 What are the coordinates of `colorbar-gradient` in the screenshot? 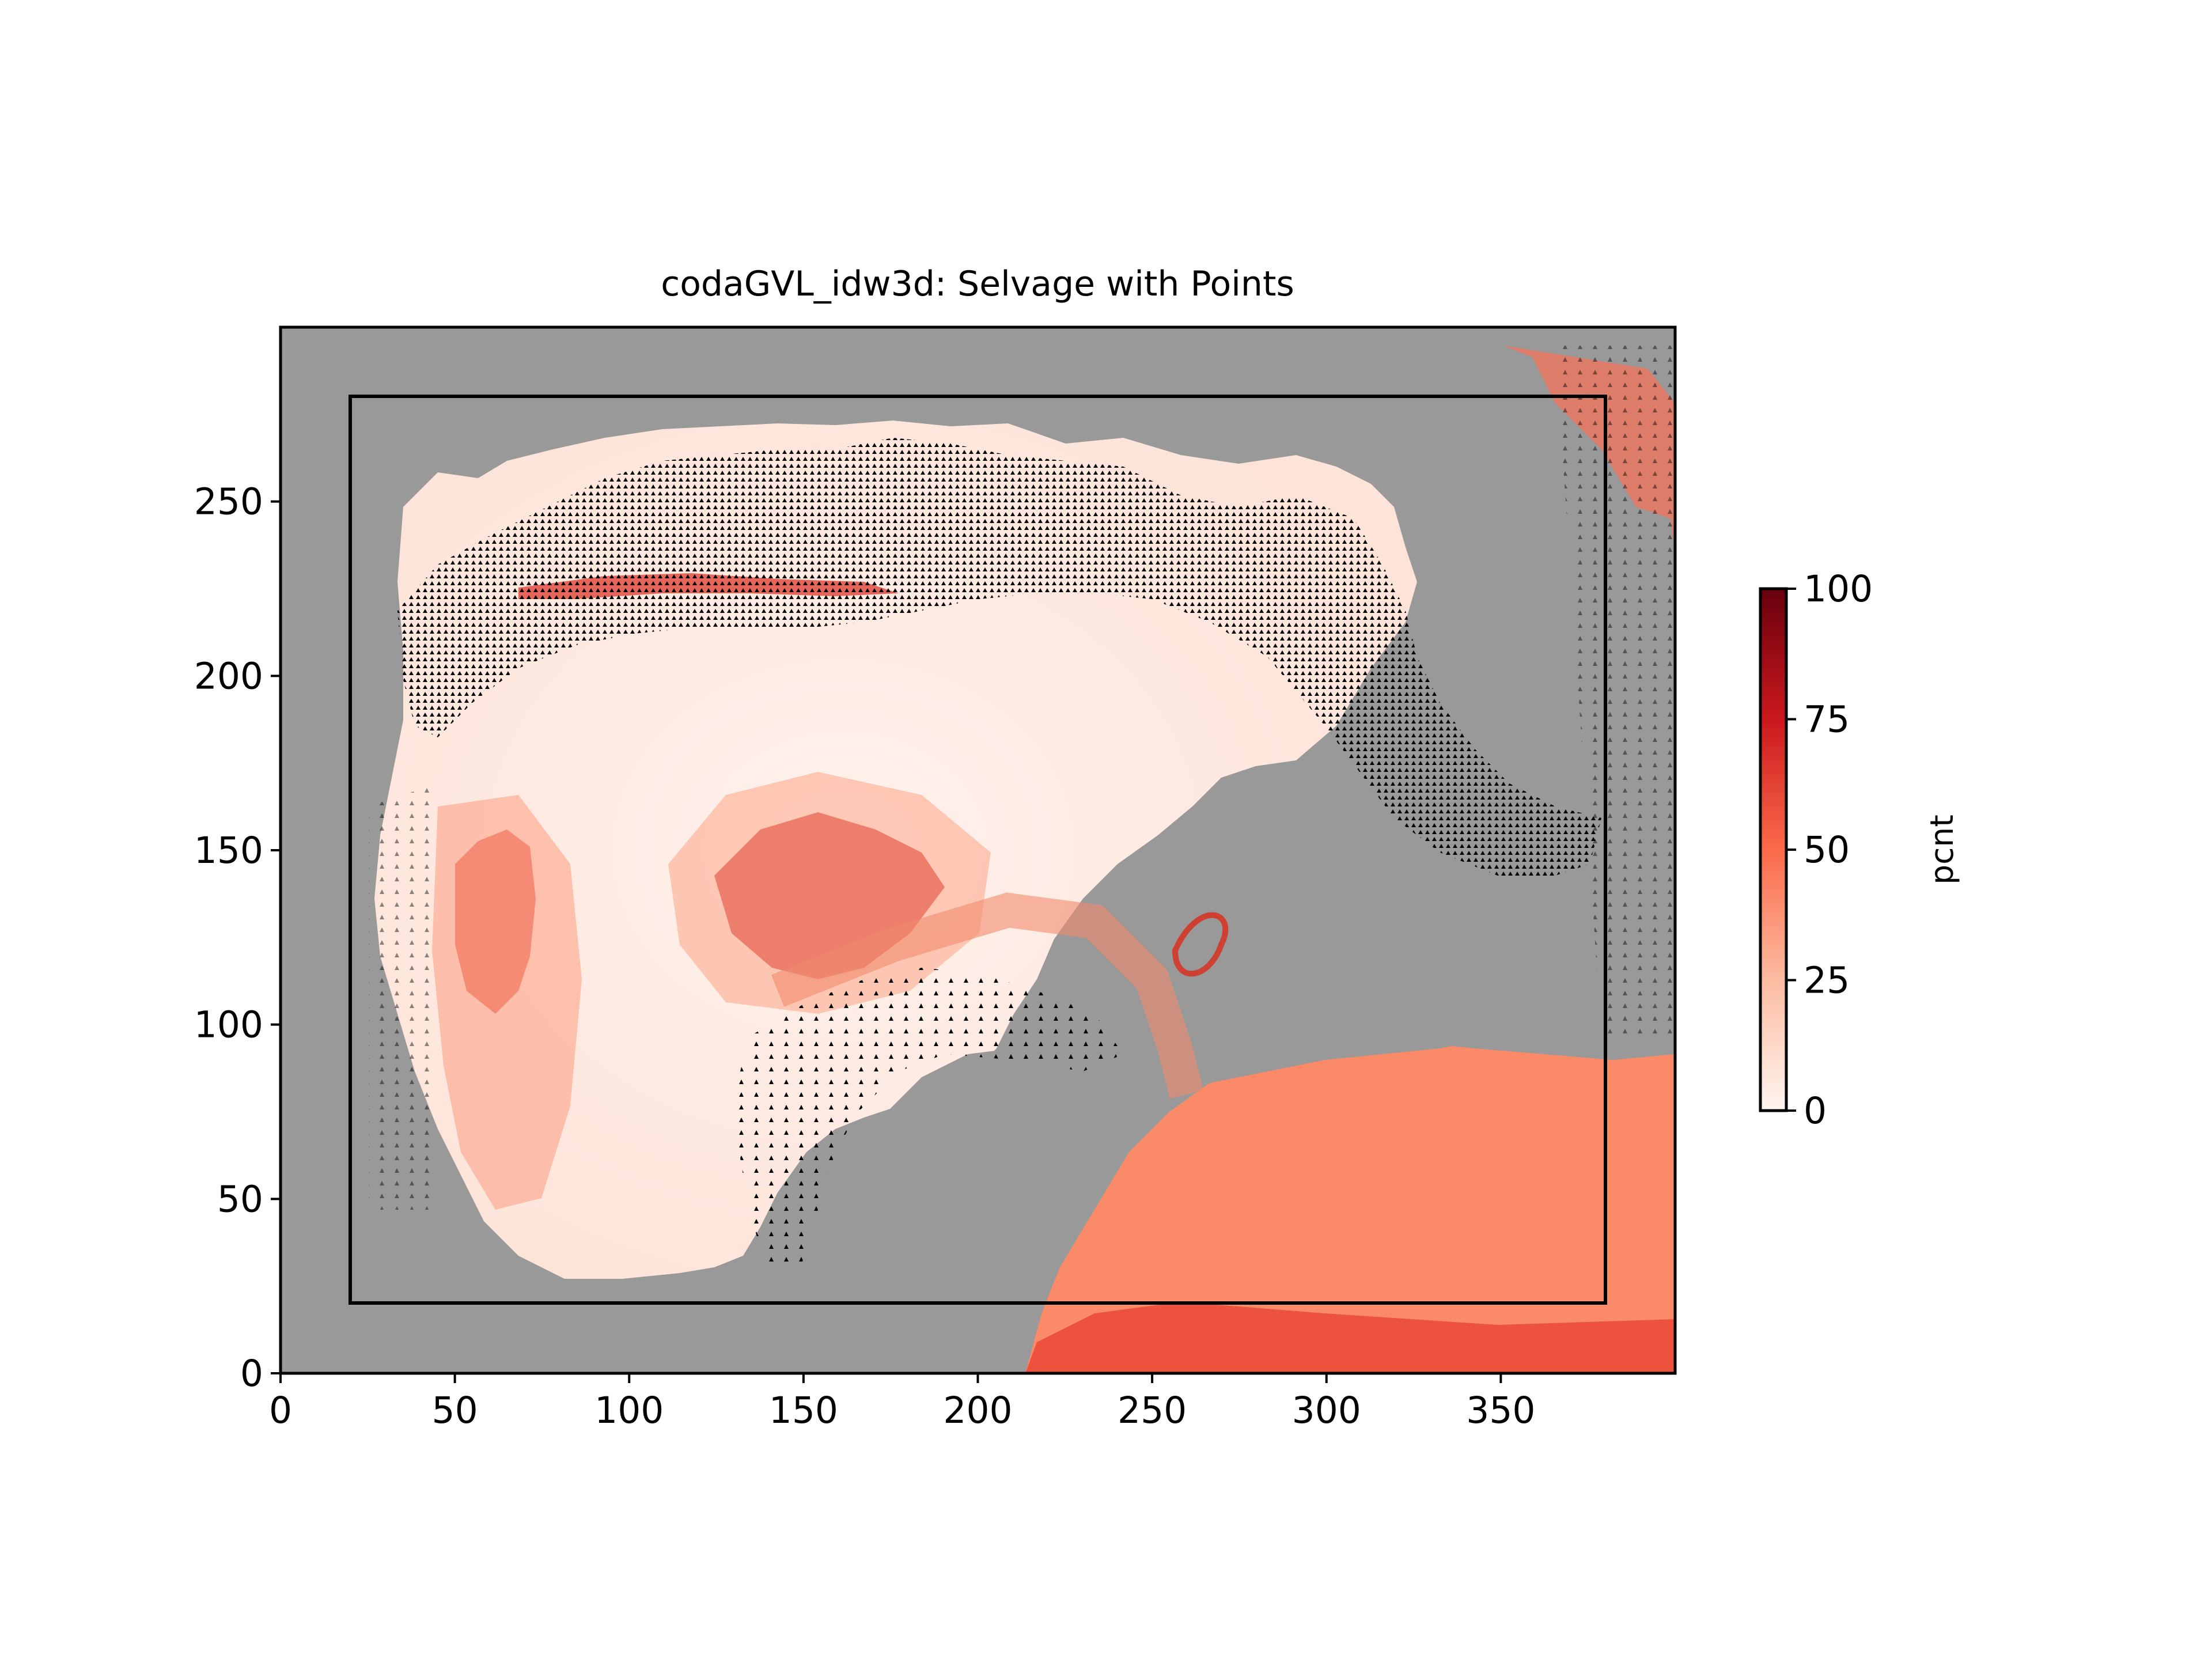 It's located at (1773, 850).